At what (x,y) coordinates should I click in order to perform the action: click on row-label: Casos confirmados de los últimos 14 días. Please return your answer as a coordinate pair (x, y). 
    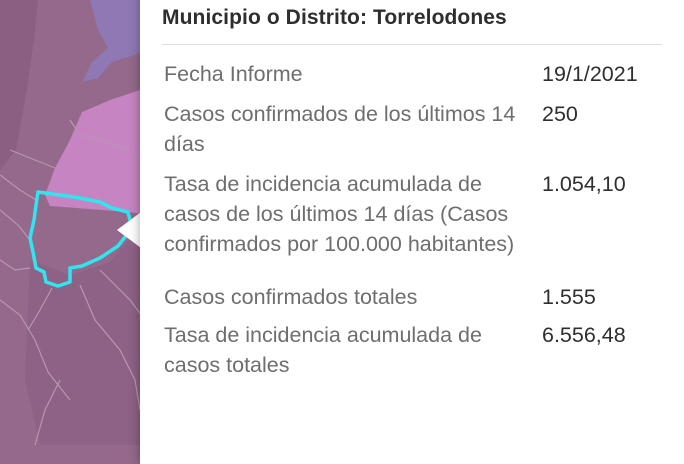
    Looking at the image, I should click on (340, 129).